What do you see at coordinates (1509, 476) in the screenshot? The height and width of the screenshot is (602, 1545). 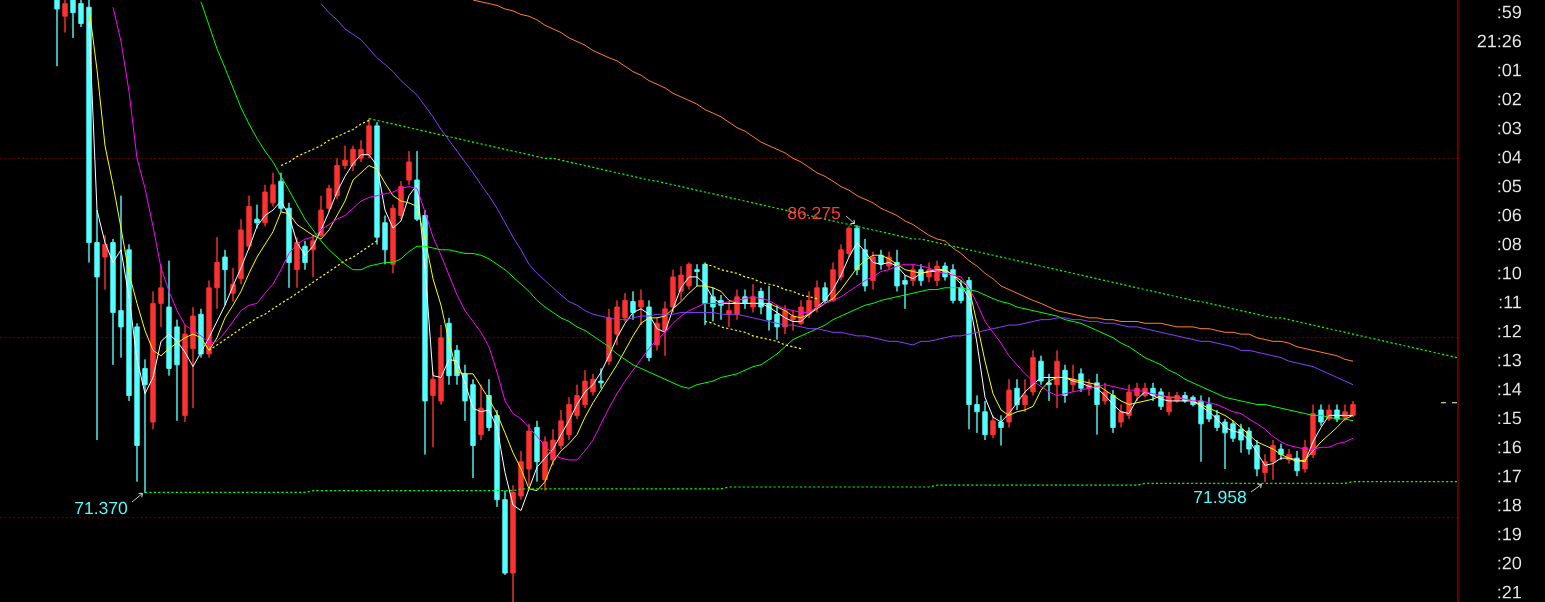 I see `text: :17` at bounding box center [1509, 476].